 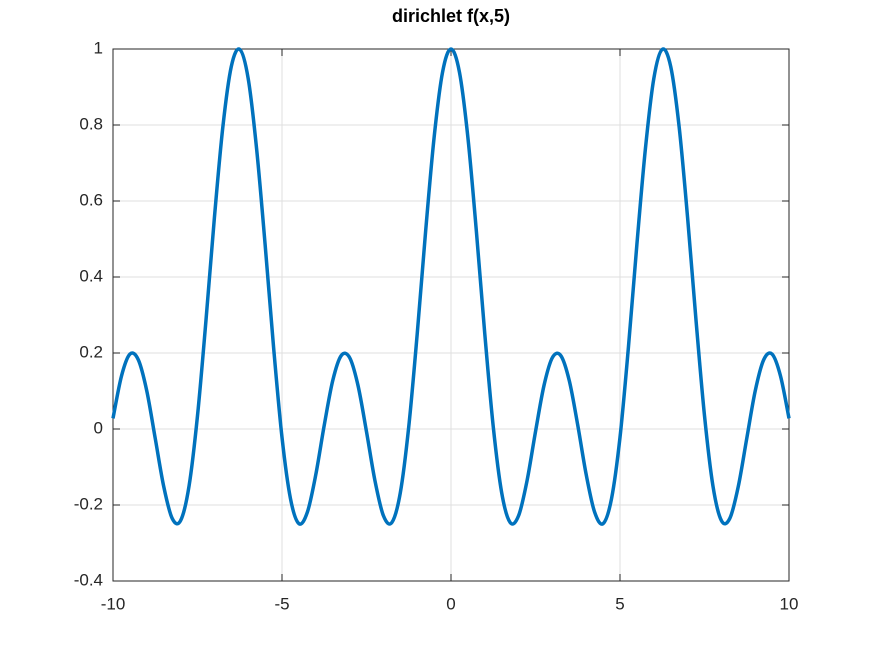 I want to click on y-tick-label: -0.2, so click(x=88, y=503).